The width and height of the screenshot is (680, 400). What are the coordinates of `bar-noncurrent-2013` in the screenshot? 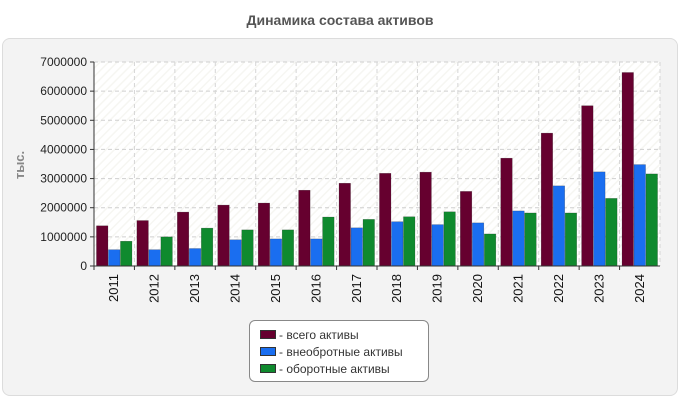 It's located at (195, 257).